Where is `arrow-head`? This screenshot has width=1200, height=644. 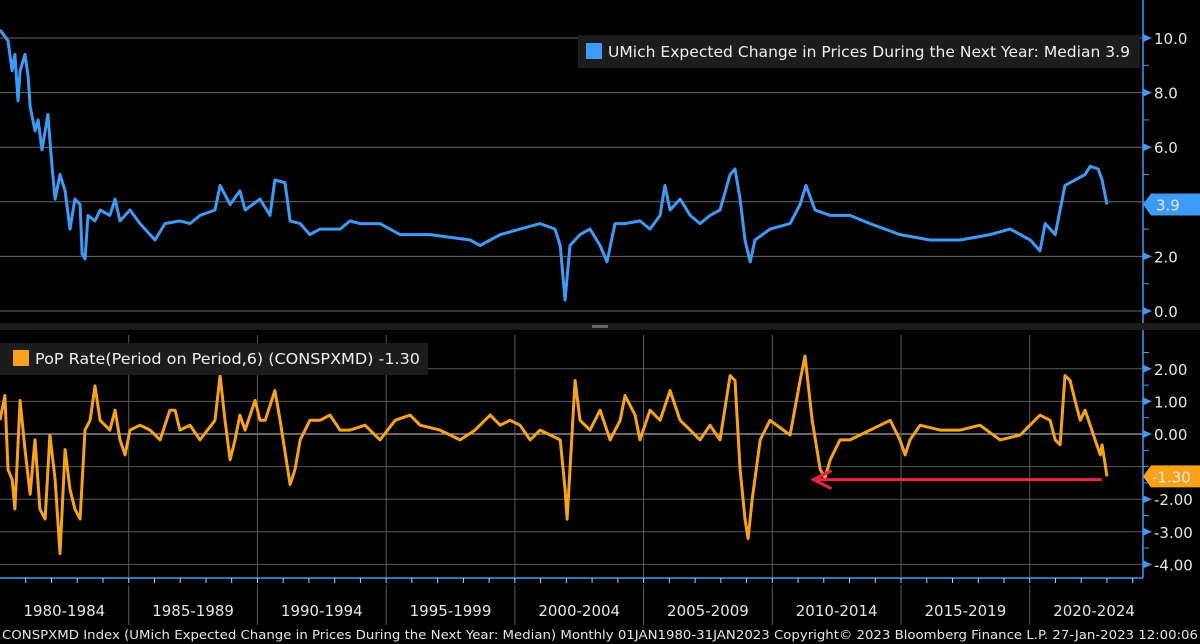
arrow-head is located at coordinates (821, 479).